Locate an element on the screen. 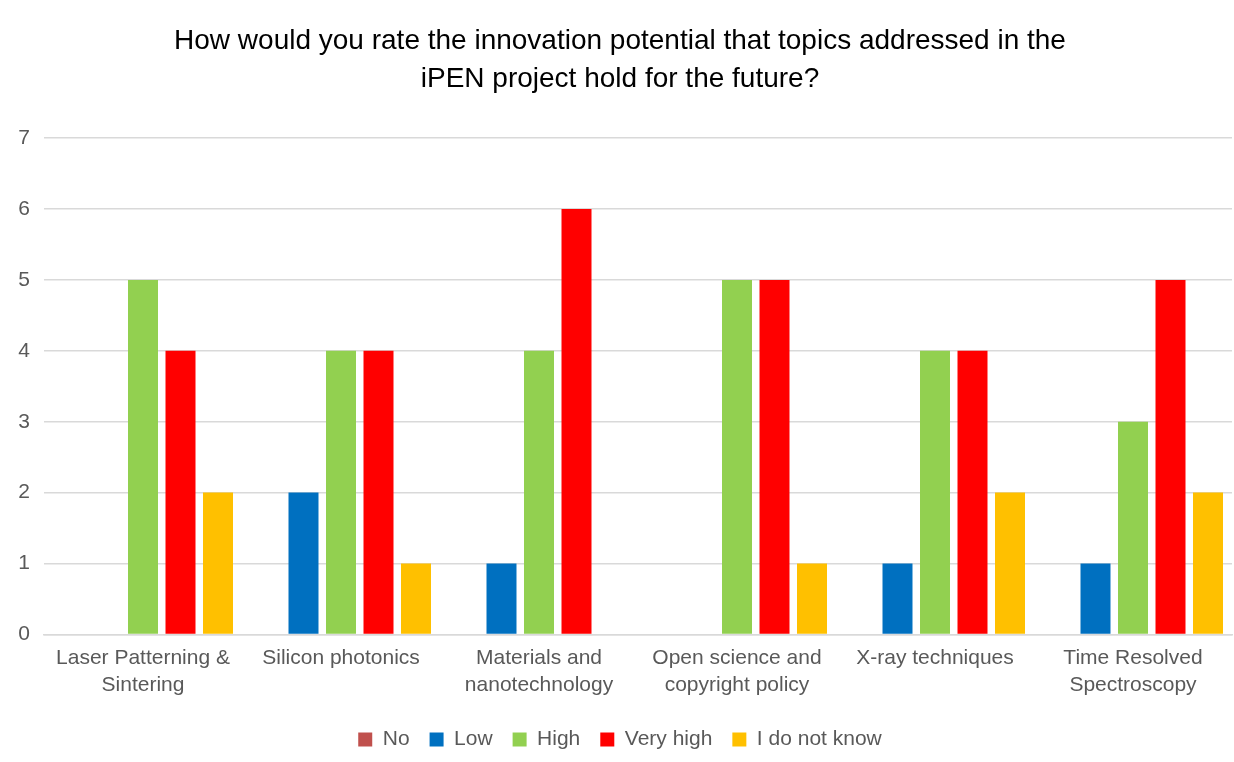 The width and height of the screenshot is (1234, 762). y-tick-label: 0 is located at coordinates (24, 633).